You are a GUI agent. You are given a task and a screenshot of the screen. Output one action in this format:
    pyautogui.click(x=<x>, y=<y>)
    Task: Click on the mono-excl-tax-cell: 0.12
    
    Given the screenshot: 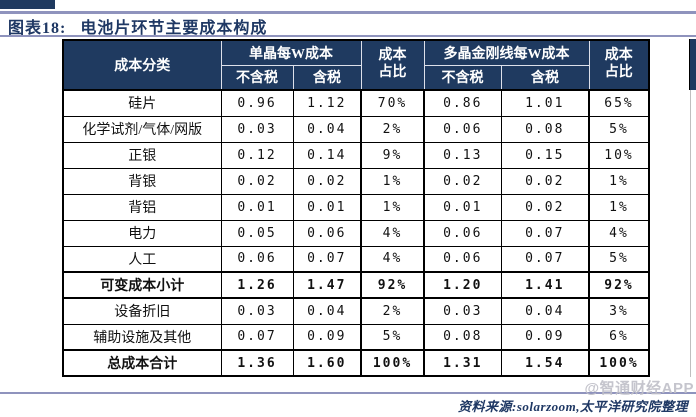 What is the action you would take?
    pyautogui.click(x=257, y=155)
    